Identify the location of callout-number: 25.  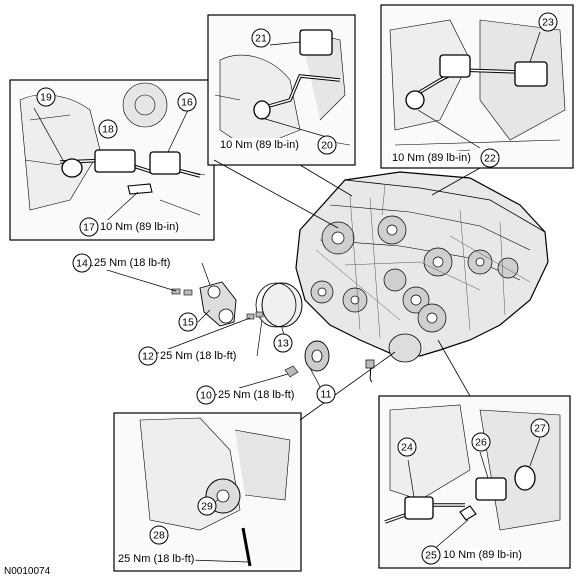
(431, 556).